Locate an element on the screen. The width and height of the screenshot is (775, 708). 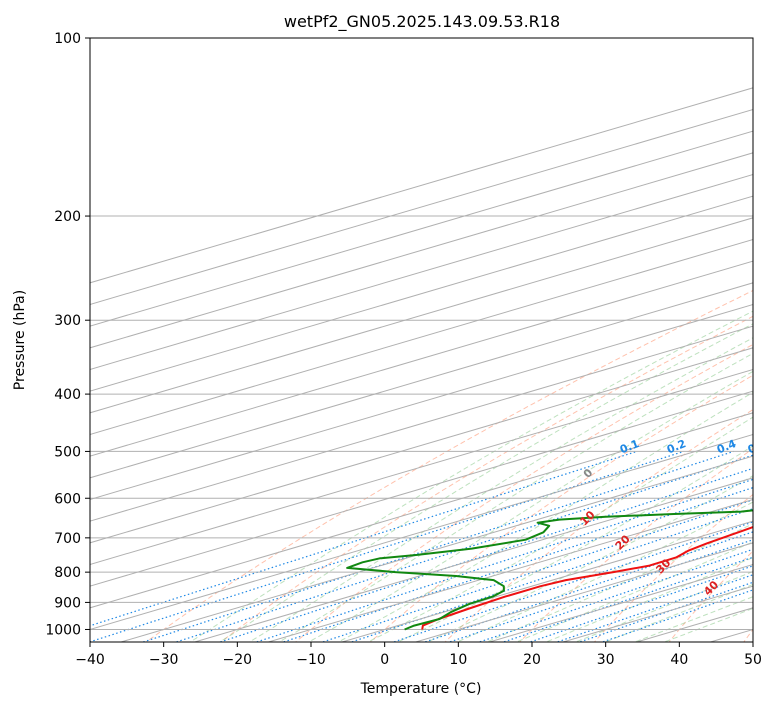
y-tick-label: 600 is located at coordinates (67, 499).